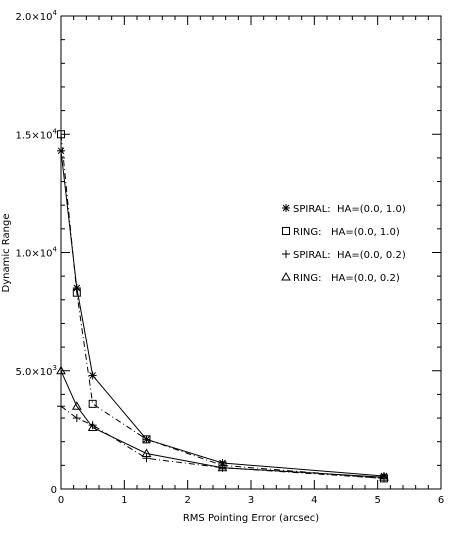 This screenshot has width=460, height=533. Describe the element at coordinates (286, 276) in the screenshot. I see `legend-marker-triangle` at that location.